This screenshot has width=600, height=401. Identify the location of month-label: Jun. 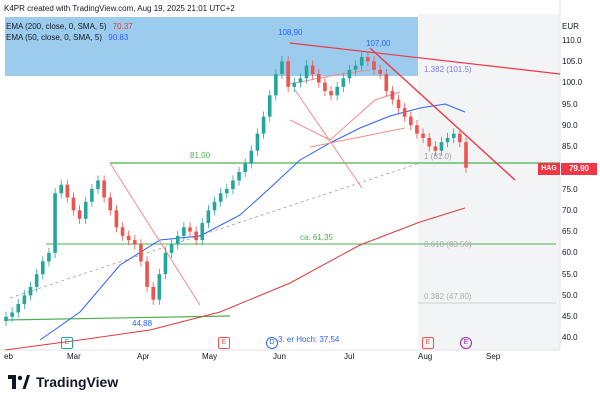
(279, 356).